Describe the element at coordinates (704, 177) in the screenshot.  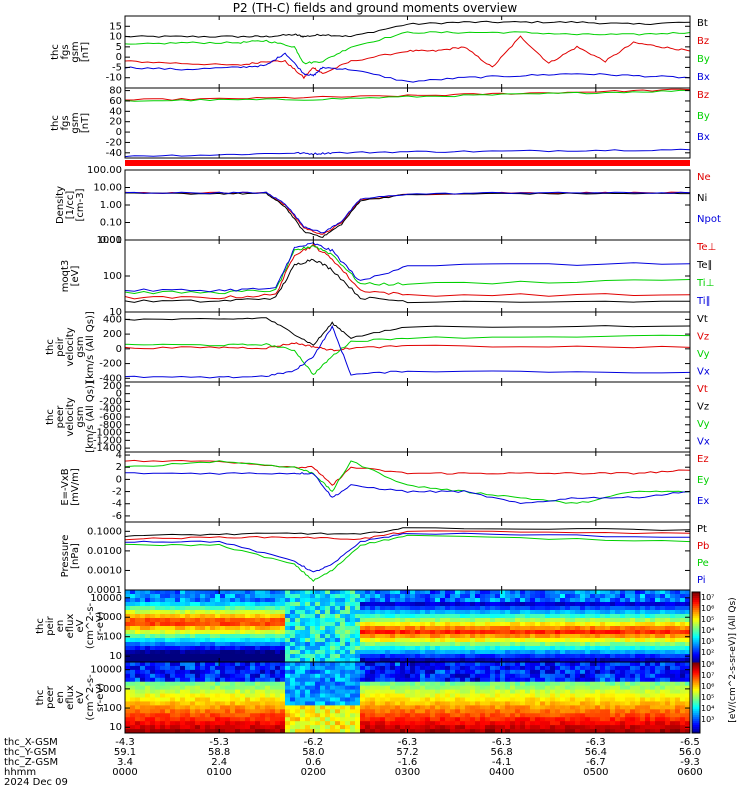
I see `legend-Ne: Ne` at that location.